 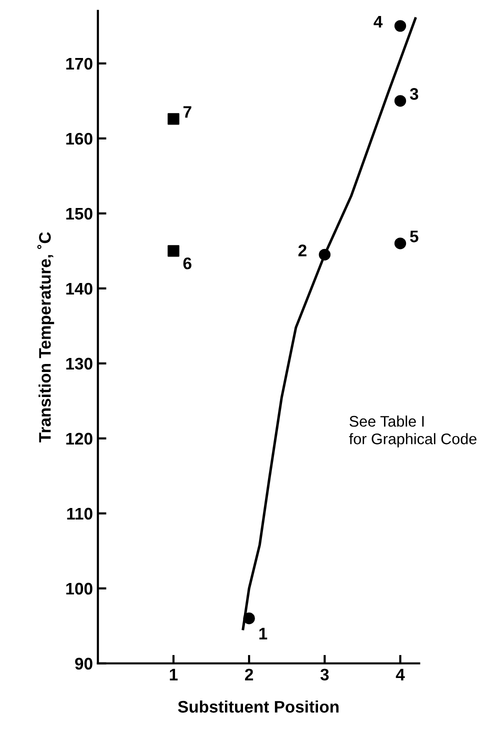 What do you see at coordinates (79, 64) in the screenshot?
I see `y-tick-label: 170` at bounding box center [79, 64].